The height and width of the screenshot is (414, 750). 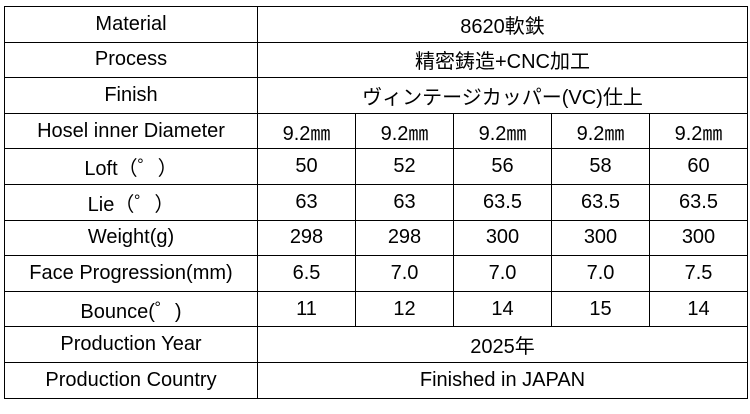 I want to click on spec-label: Production Year, so click(x=131, y=344).